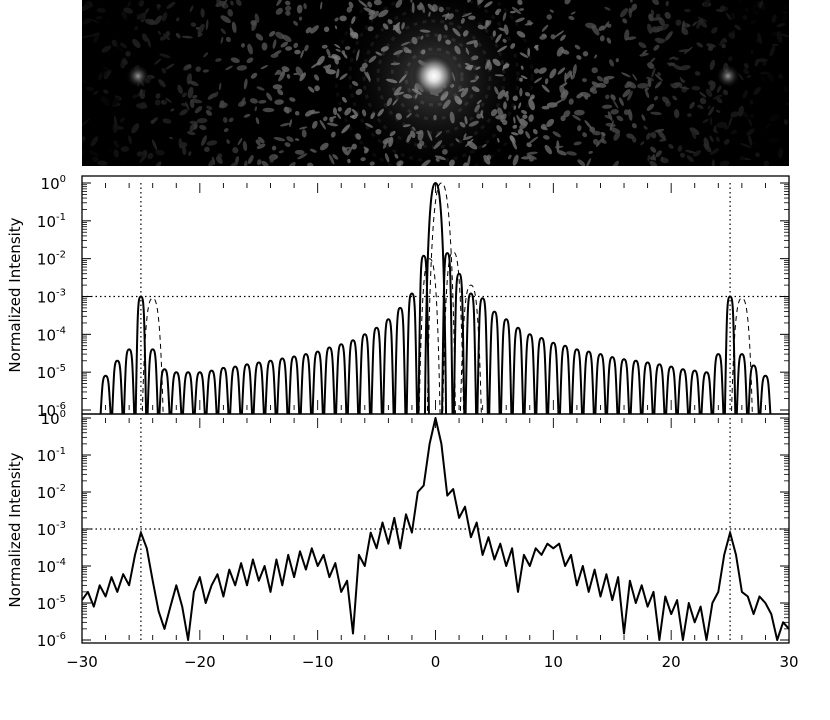 The height and width of the screenshot is (720, 830). What do you see at coordinates (788, 662) in the screenshot?
I see `x-tick-label: 30` at bounding box center [788, 662].